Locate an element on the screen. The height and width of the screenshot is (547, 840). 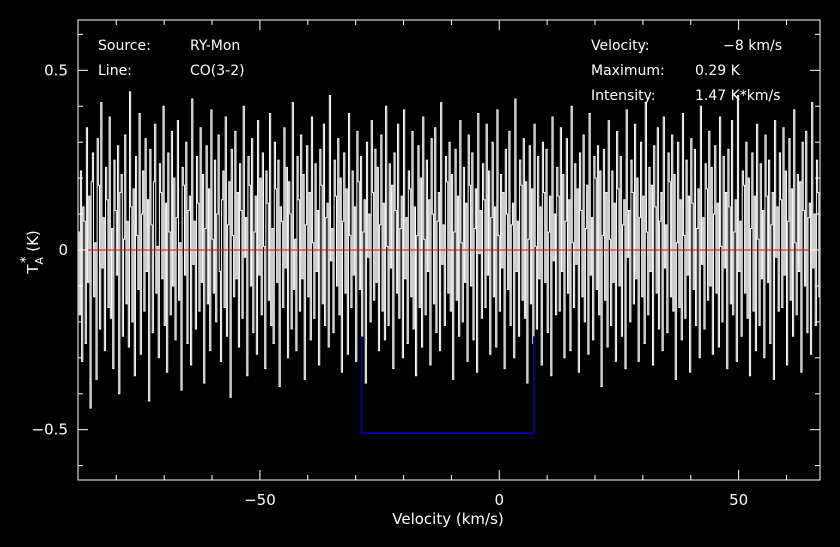
y-axis-label-subscript: A is located at coordinates (39, 261).